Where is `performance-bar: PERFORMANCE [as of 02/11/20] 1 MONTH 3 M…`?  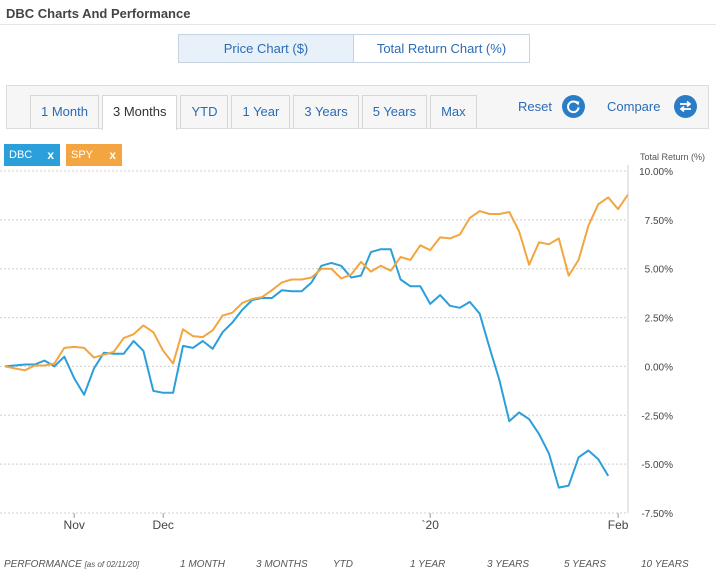
performance-bar: PERFORMANCE [as of 02/11/20] 1 MONTH 3 M… is located at coordinates (358, 567).